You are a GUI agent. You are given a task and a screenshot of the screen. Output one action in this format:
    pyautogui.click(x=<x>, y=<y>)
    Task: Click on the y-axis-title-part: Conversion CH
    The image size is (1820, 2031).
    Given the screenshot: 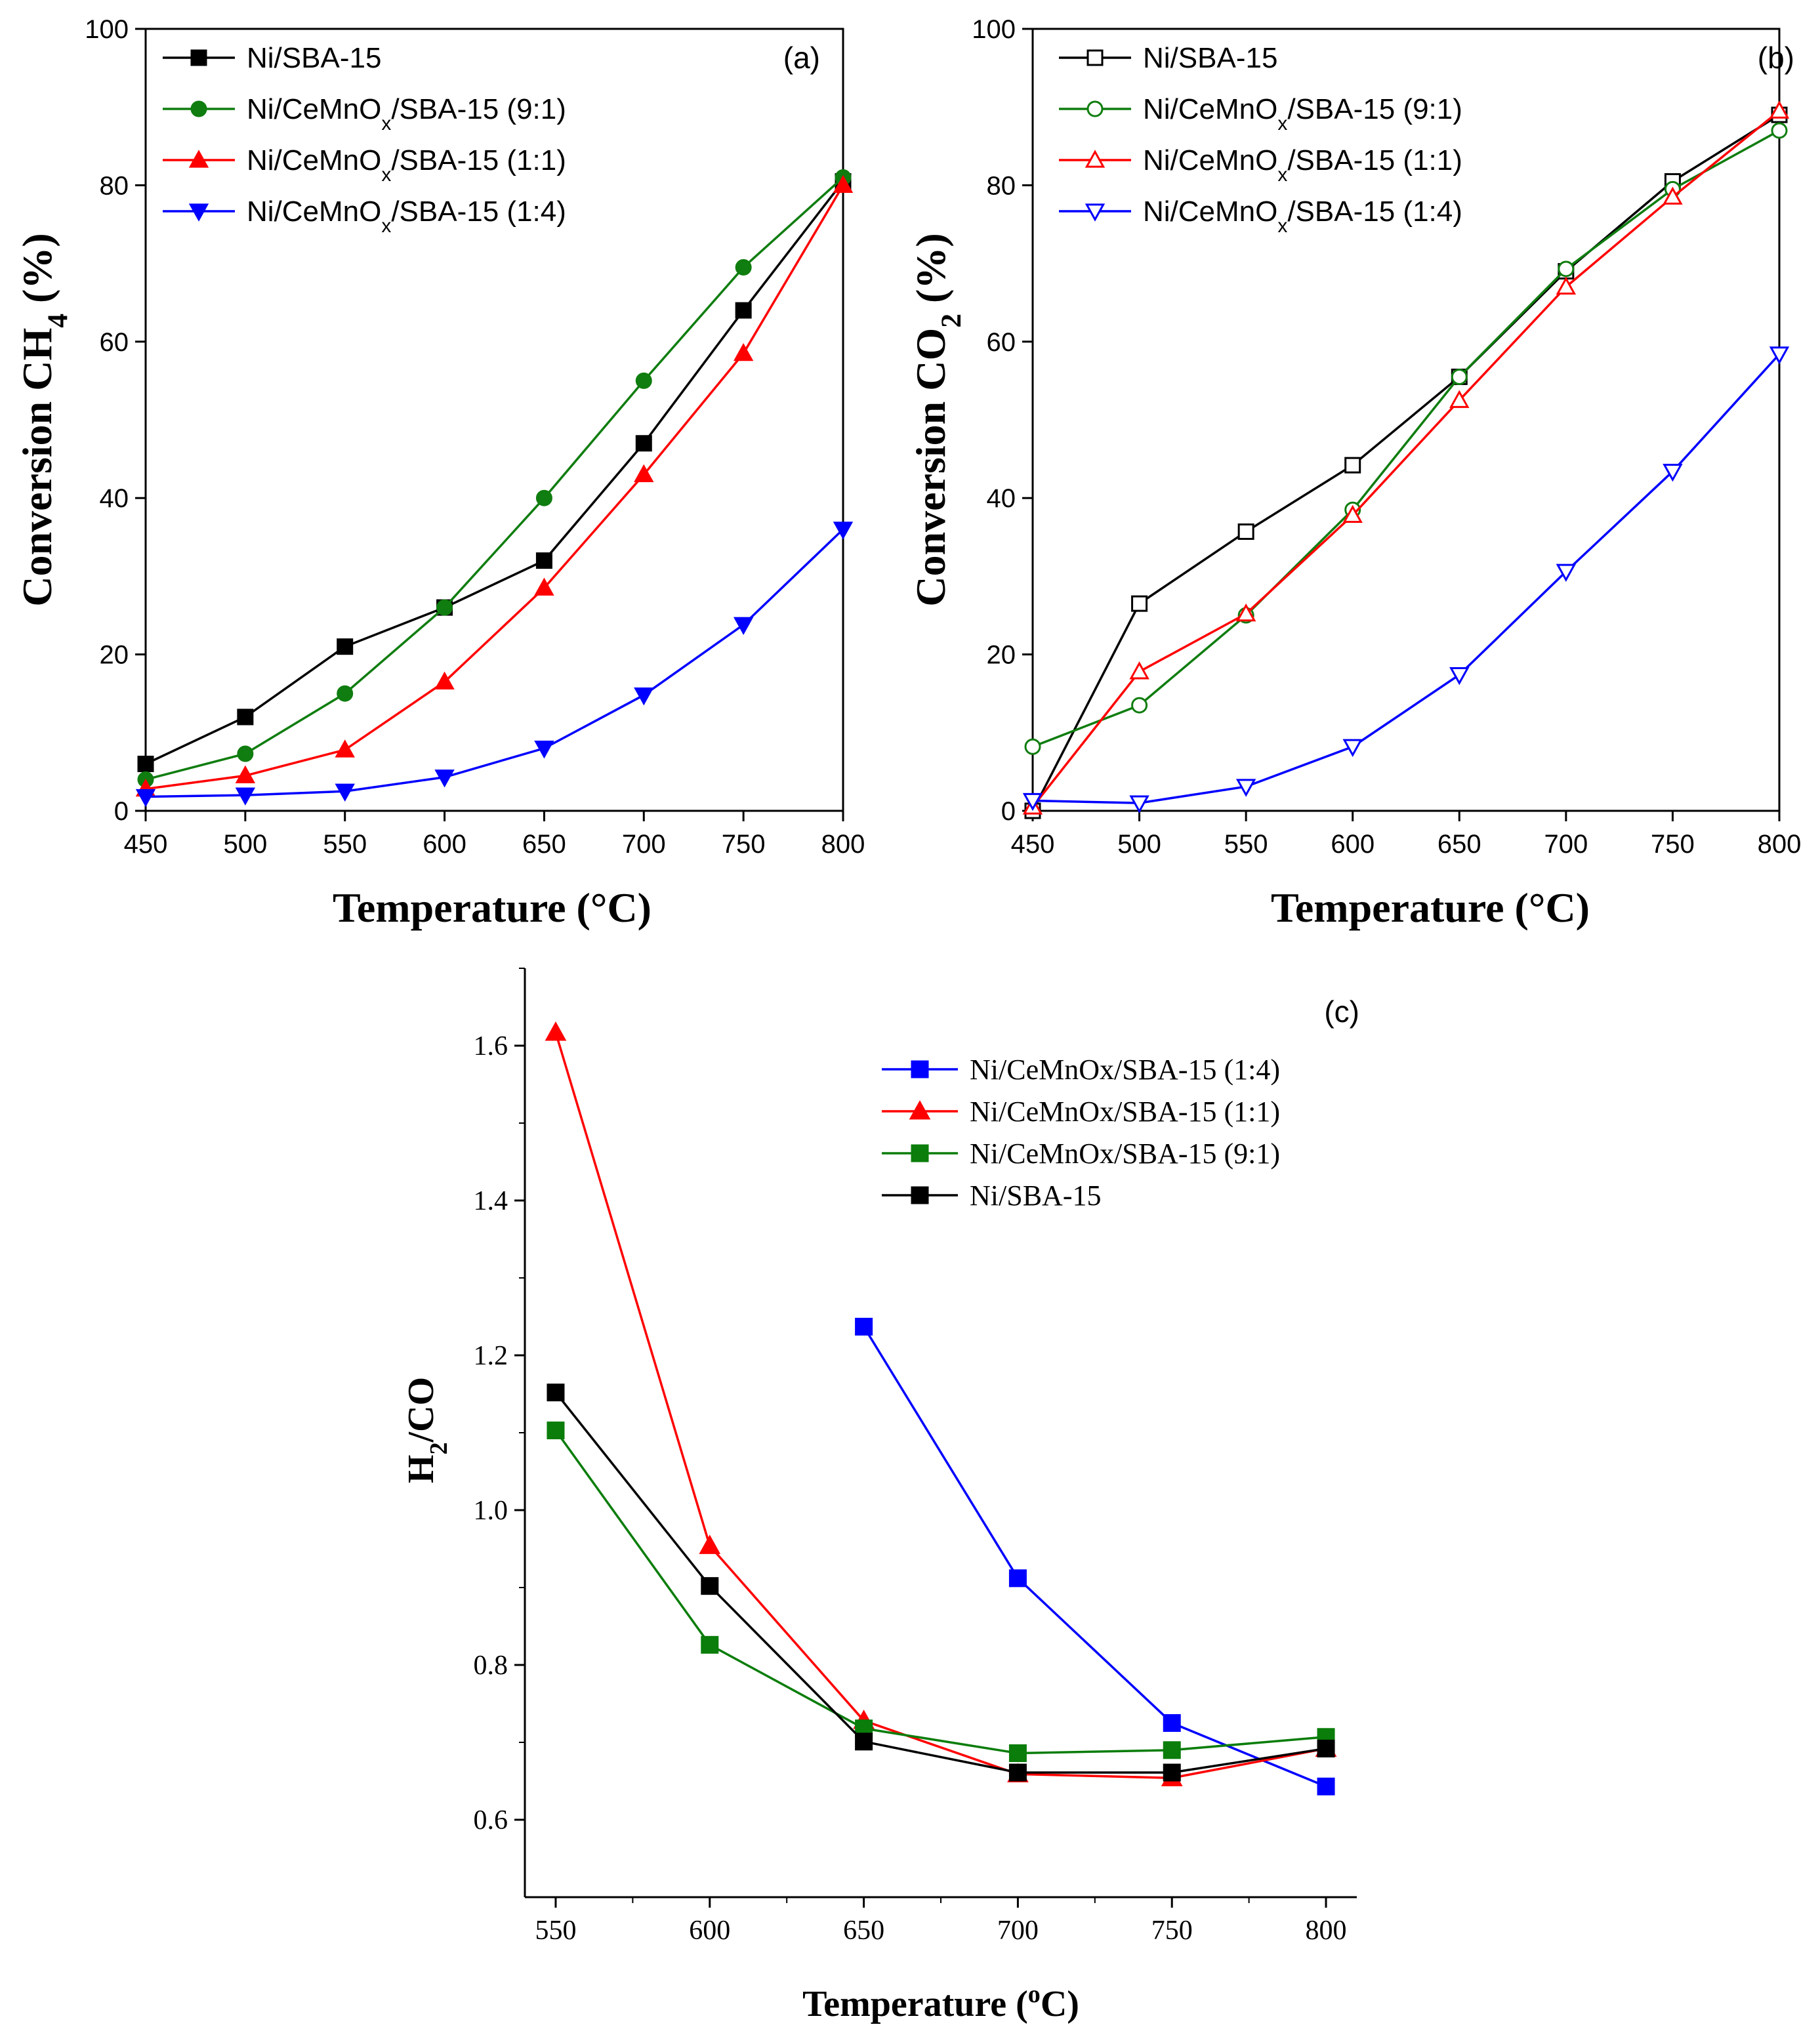 What is the action you would take?
    pyautogui.click(x=37, y=468)
    